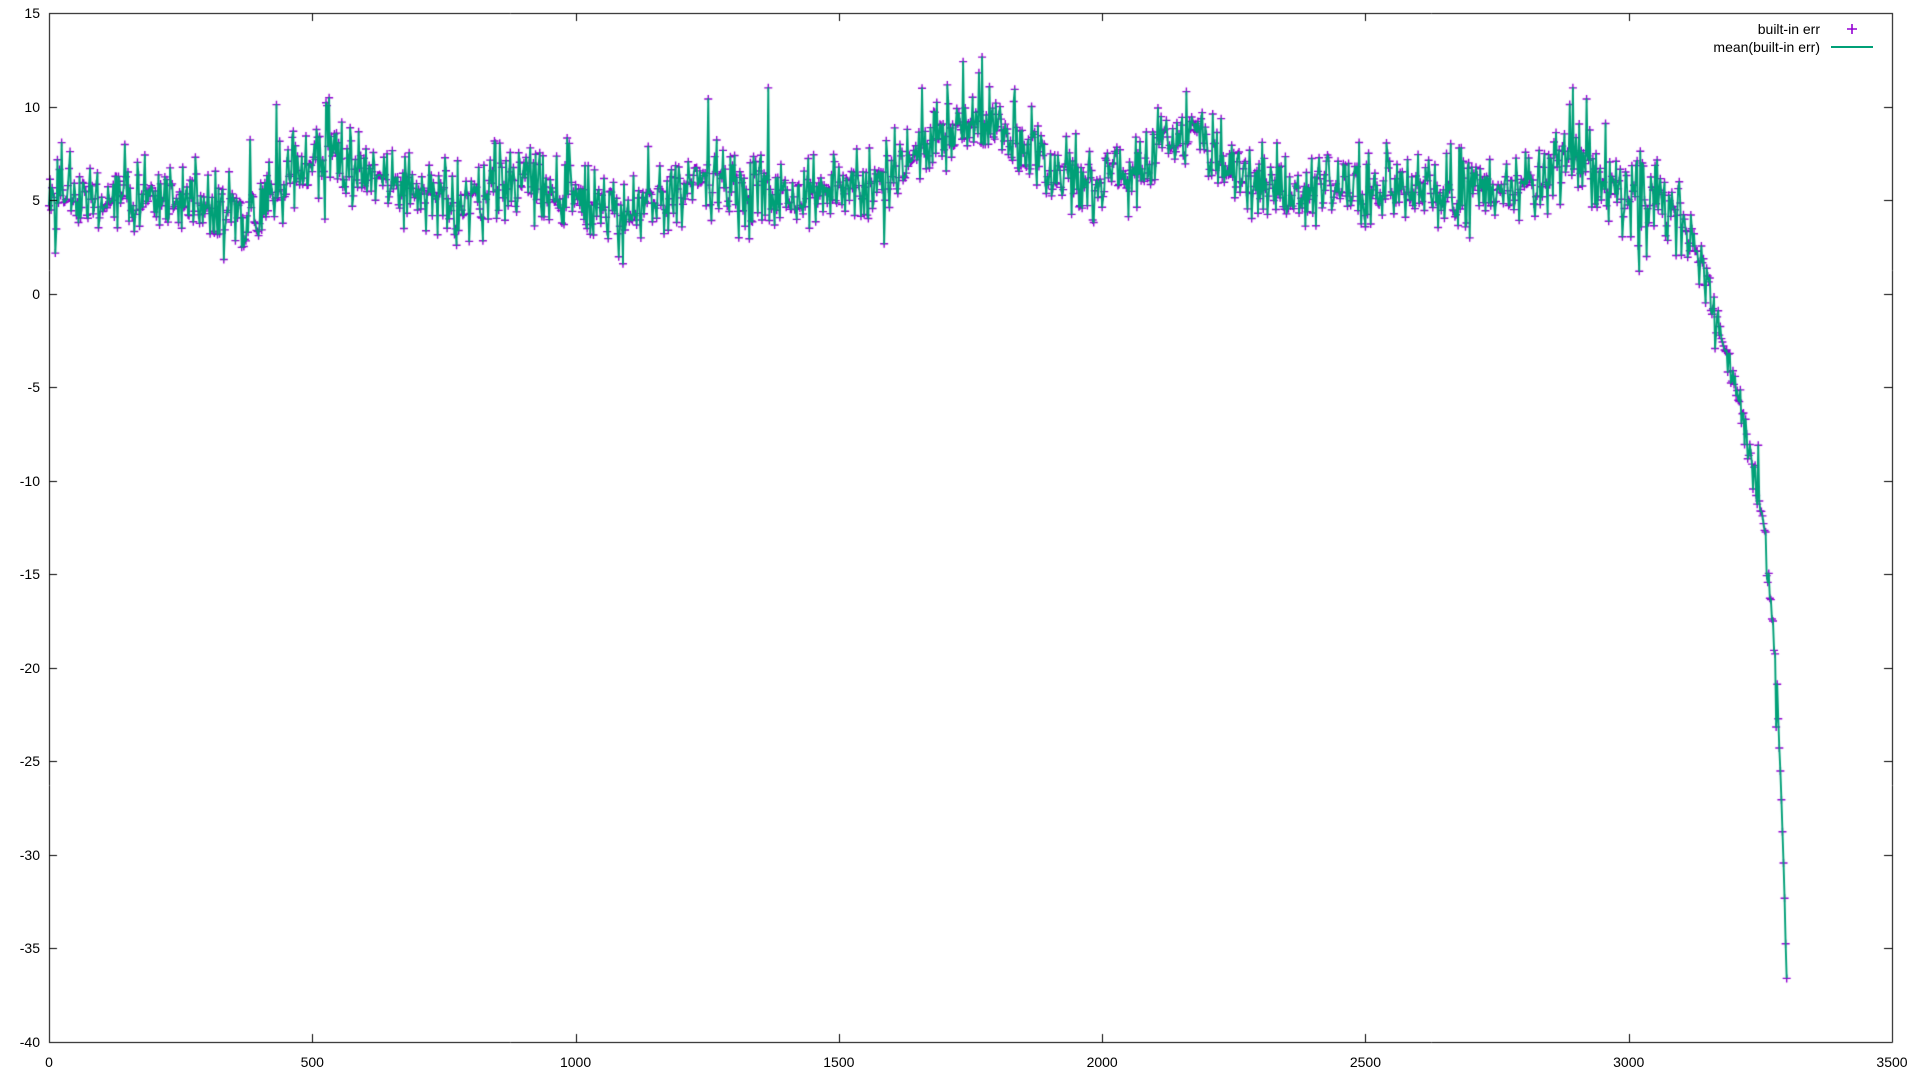  Describe the element at coordinates (1788, 29) in the screenshot. I see `legend-label-built-in-err: built-in err` at that location.